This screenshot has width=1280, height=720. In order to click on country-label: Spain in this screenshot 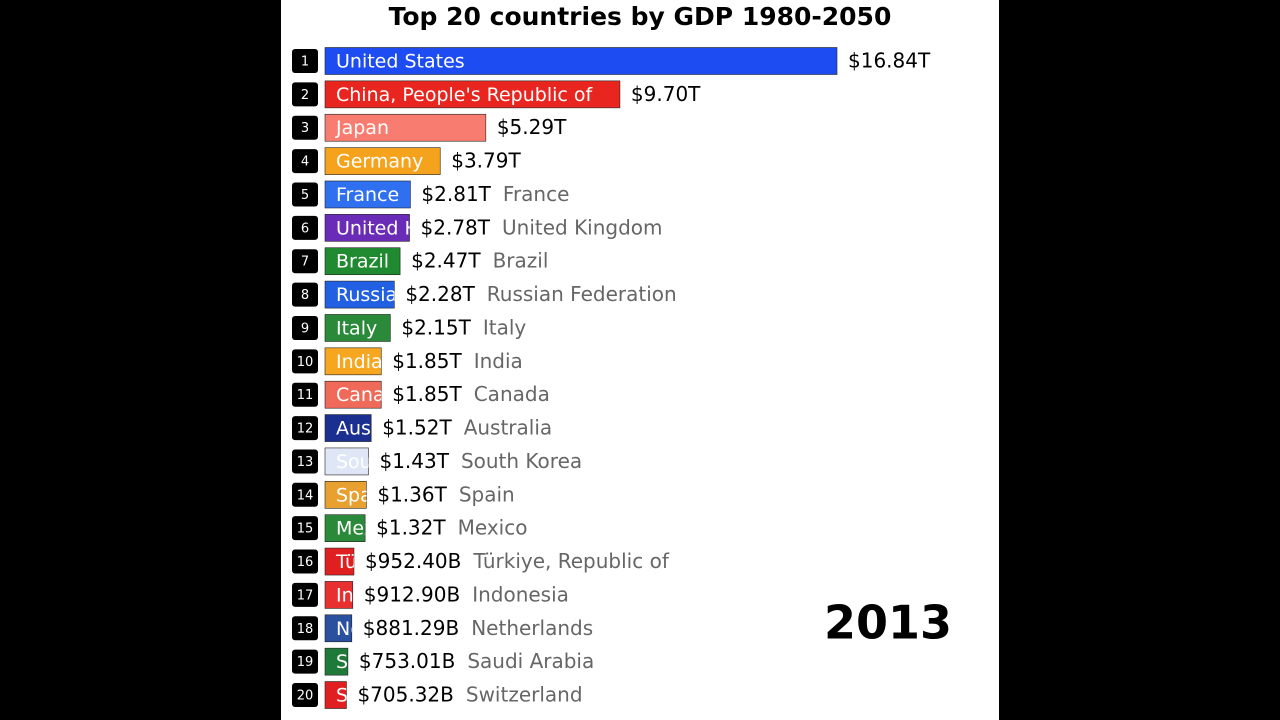, I will do `click(487, 494)`.